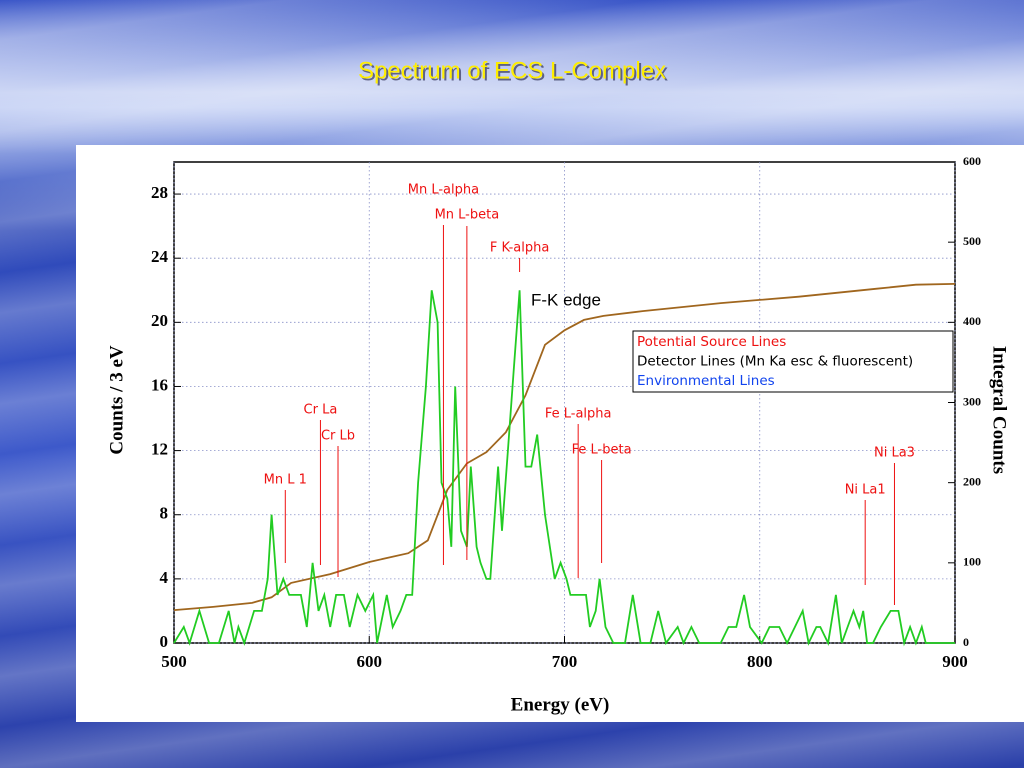 This screenshot has width=1024, height=768. Describe the element at coordinates (894, 453) in the screenshot. I see `annotation-label: Ni La3` at that location.